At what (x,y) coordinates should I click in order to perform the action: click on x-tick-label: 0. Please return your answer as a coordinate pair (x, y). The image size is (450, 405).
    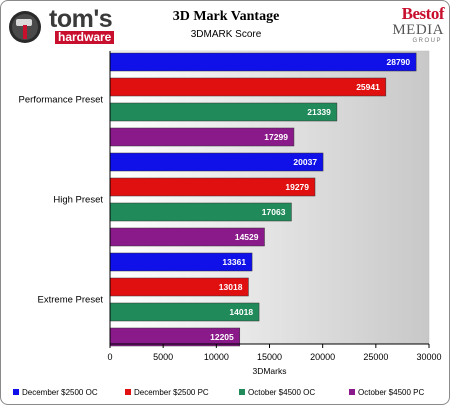
    Looking at the image, I should click on (109, 357).